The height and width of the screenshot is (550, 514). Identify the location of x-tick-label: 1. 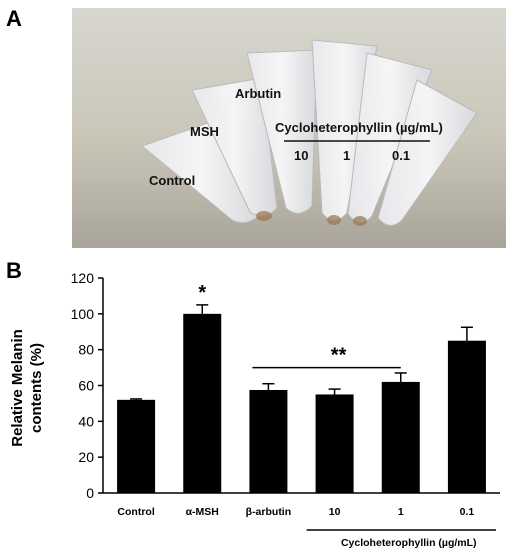
(401, 512).